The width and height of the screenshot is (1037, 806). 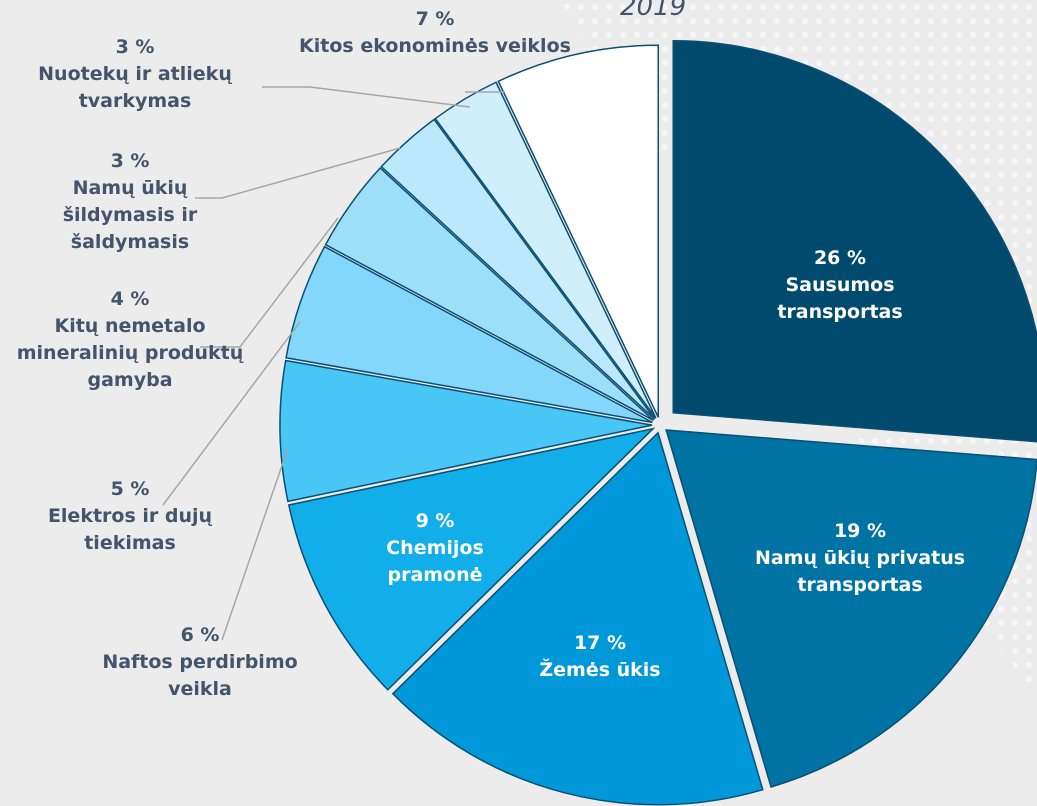 I want to click on category-label: Namų ūkių šildymasis ir šaldymasis, so click(x=130, y=215).